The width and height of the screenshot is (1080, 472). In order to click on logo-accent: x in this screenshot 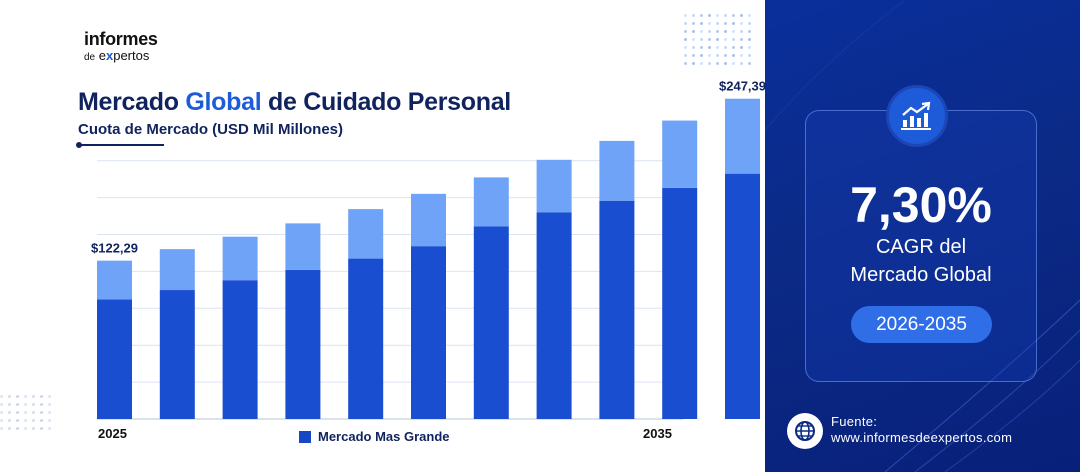, I will do `click(109, 55)`.